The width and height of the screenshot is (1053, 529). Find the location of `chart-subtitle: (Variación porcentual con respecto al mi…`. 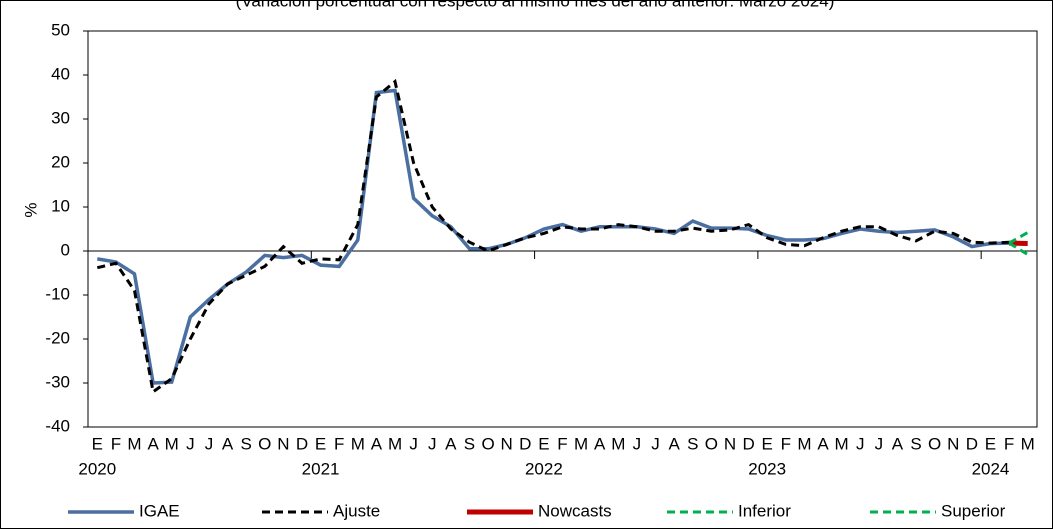

chart-subtitle: (Variación porcentual con respecto al mi… is located at coordinates (535, 5).